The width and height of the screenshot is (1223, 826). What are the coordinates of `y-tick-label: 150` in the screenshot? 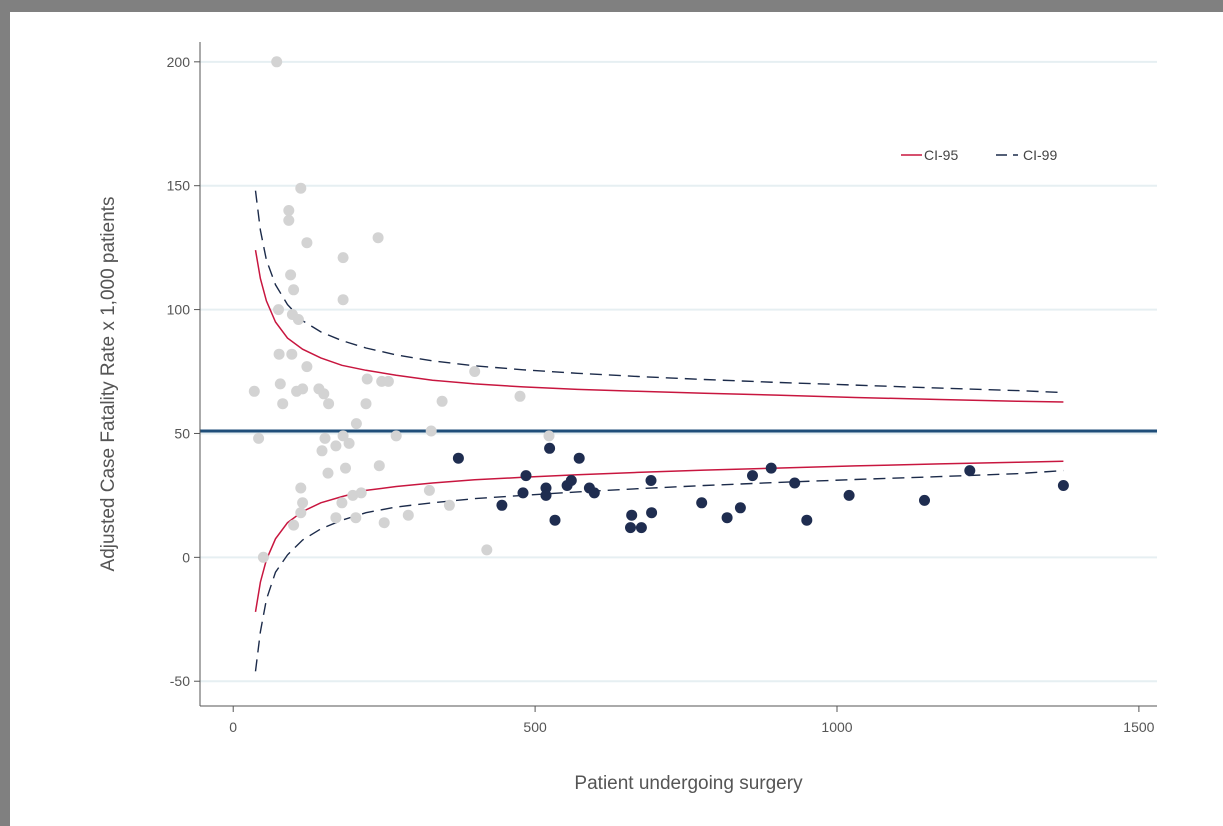 It's located at (179, 186).